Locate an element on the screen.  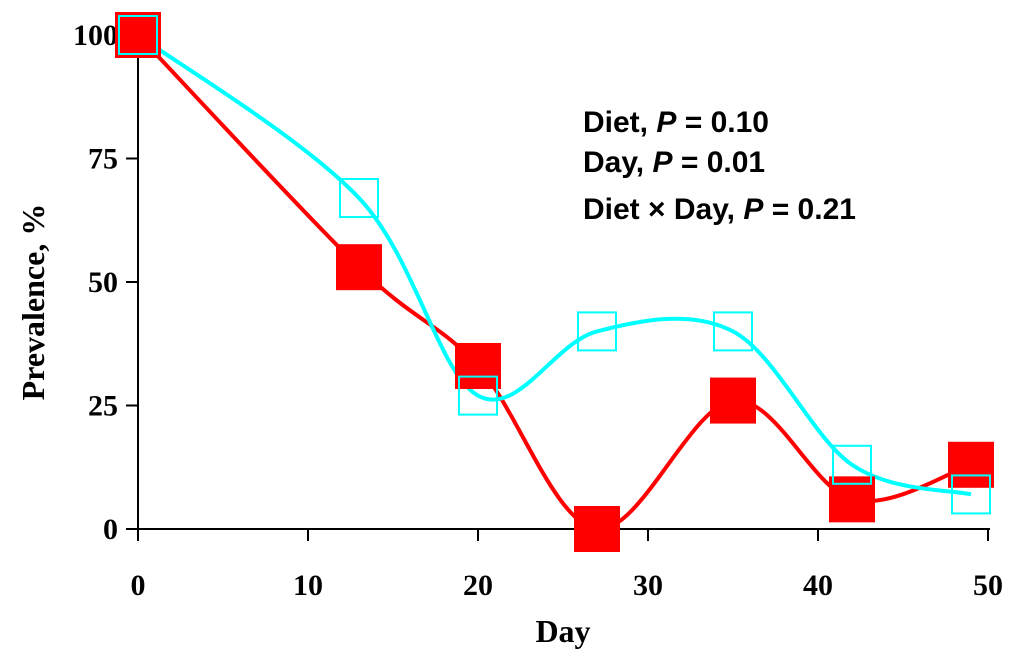
x-tick-label: 10 is located at coordinates (308, 585).